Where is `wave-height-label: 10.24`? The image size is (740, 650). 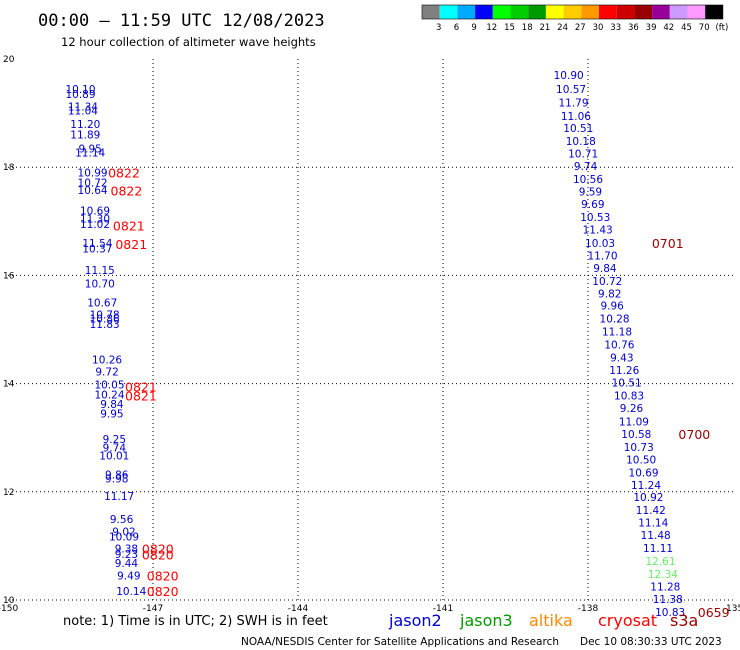
wave-height-label: 10.24 is located at coordinates (109, 395).